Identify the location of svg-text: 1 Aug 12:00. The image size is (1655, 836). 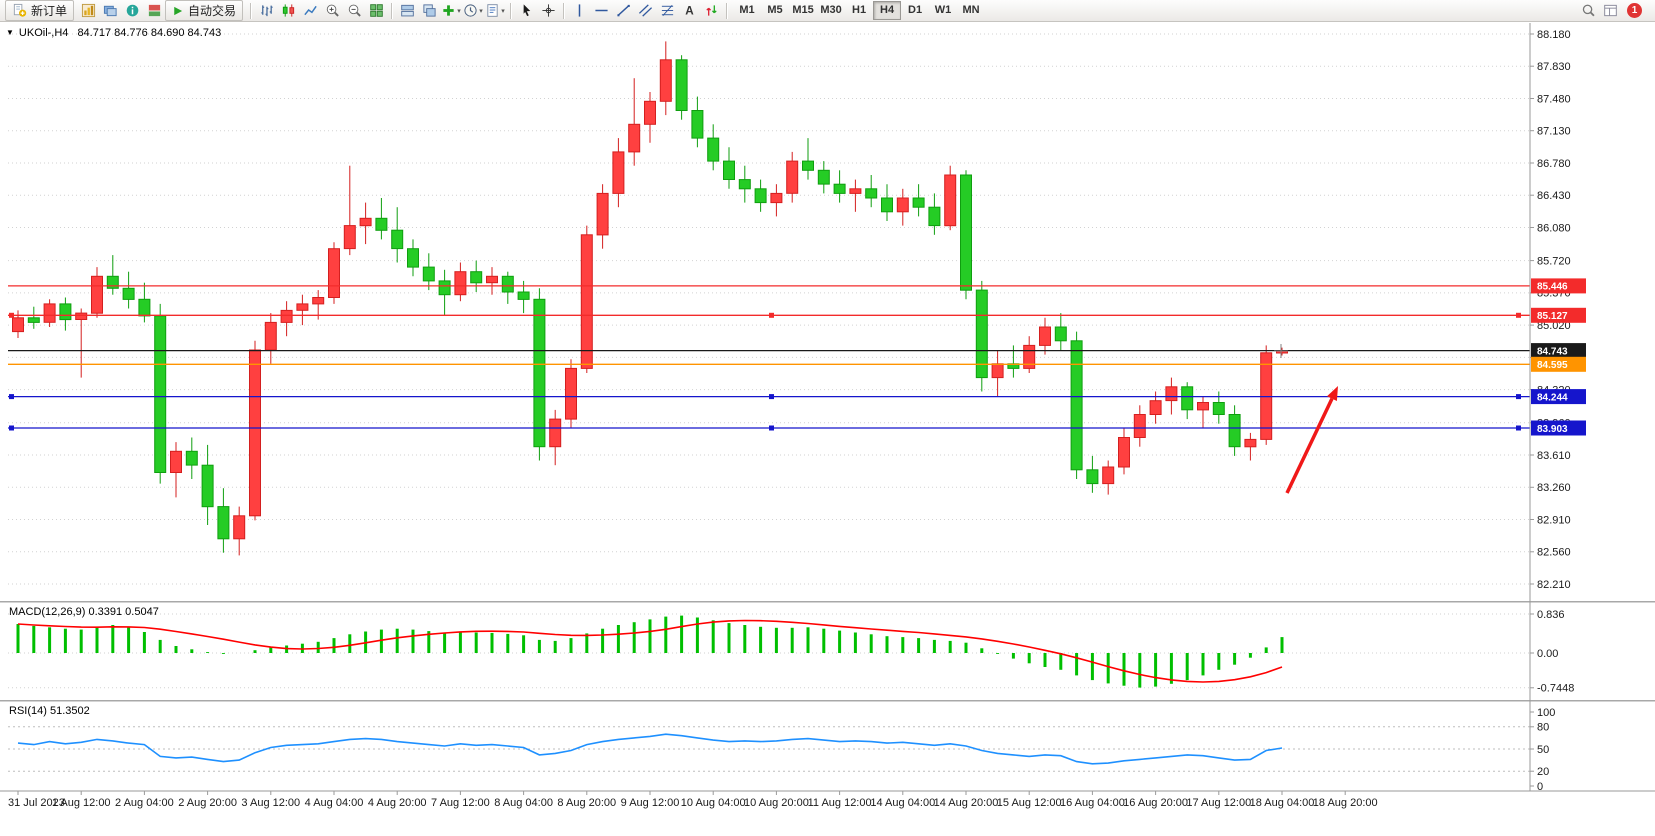
(81, 803).